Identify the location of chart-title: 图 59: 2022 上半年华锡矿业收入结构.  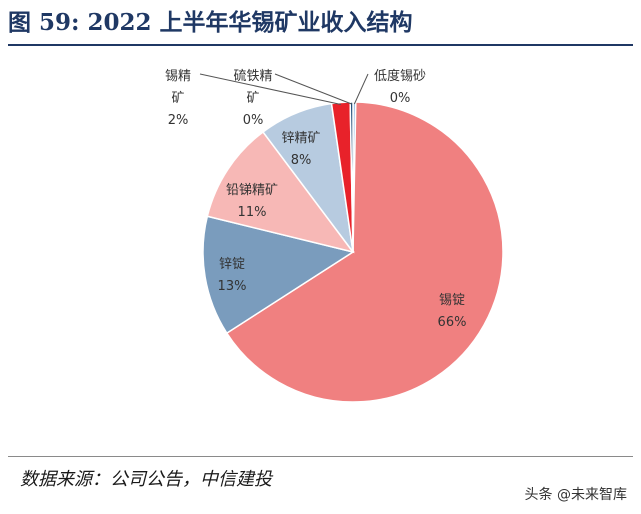
(210, 22).